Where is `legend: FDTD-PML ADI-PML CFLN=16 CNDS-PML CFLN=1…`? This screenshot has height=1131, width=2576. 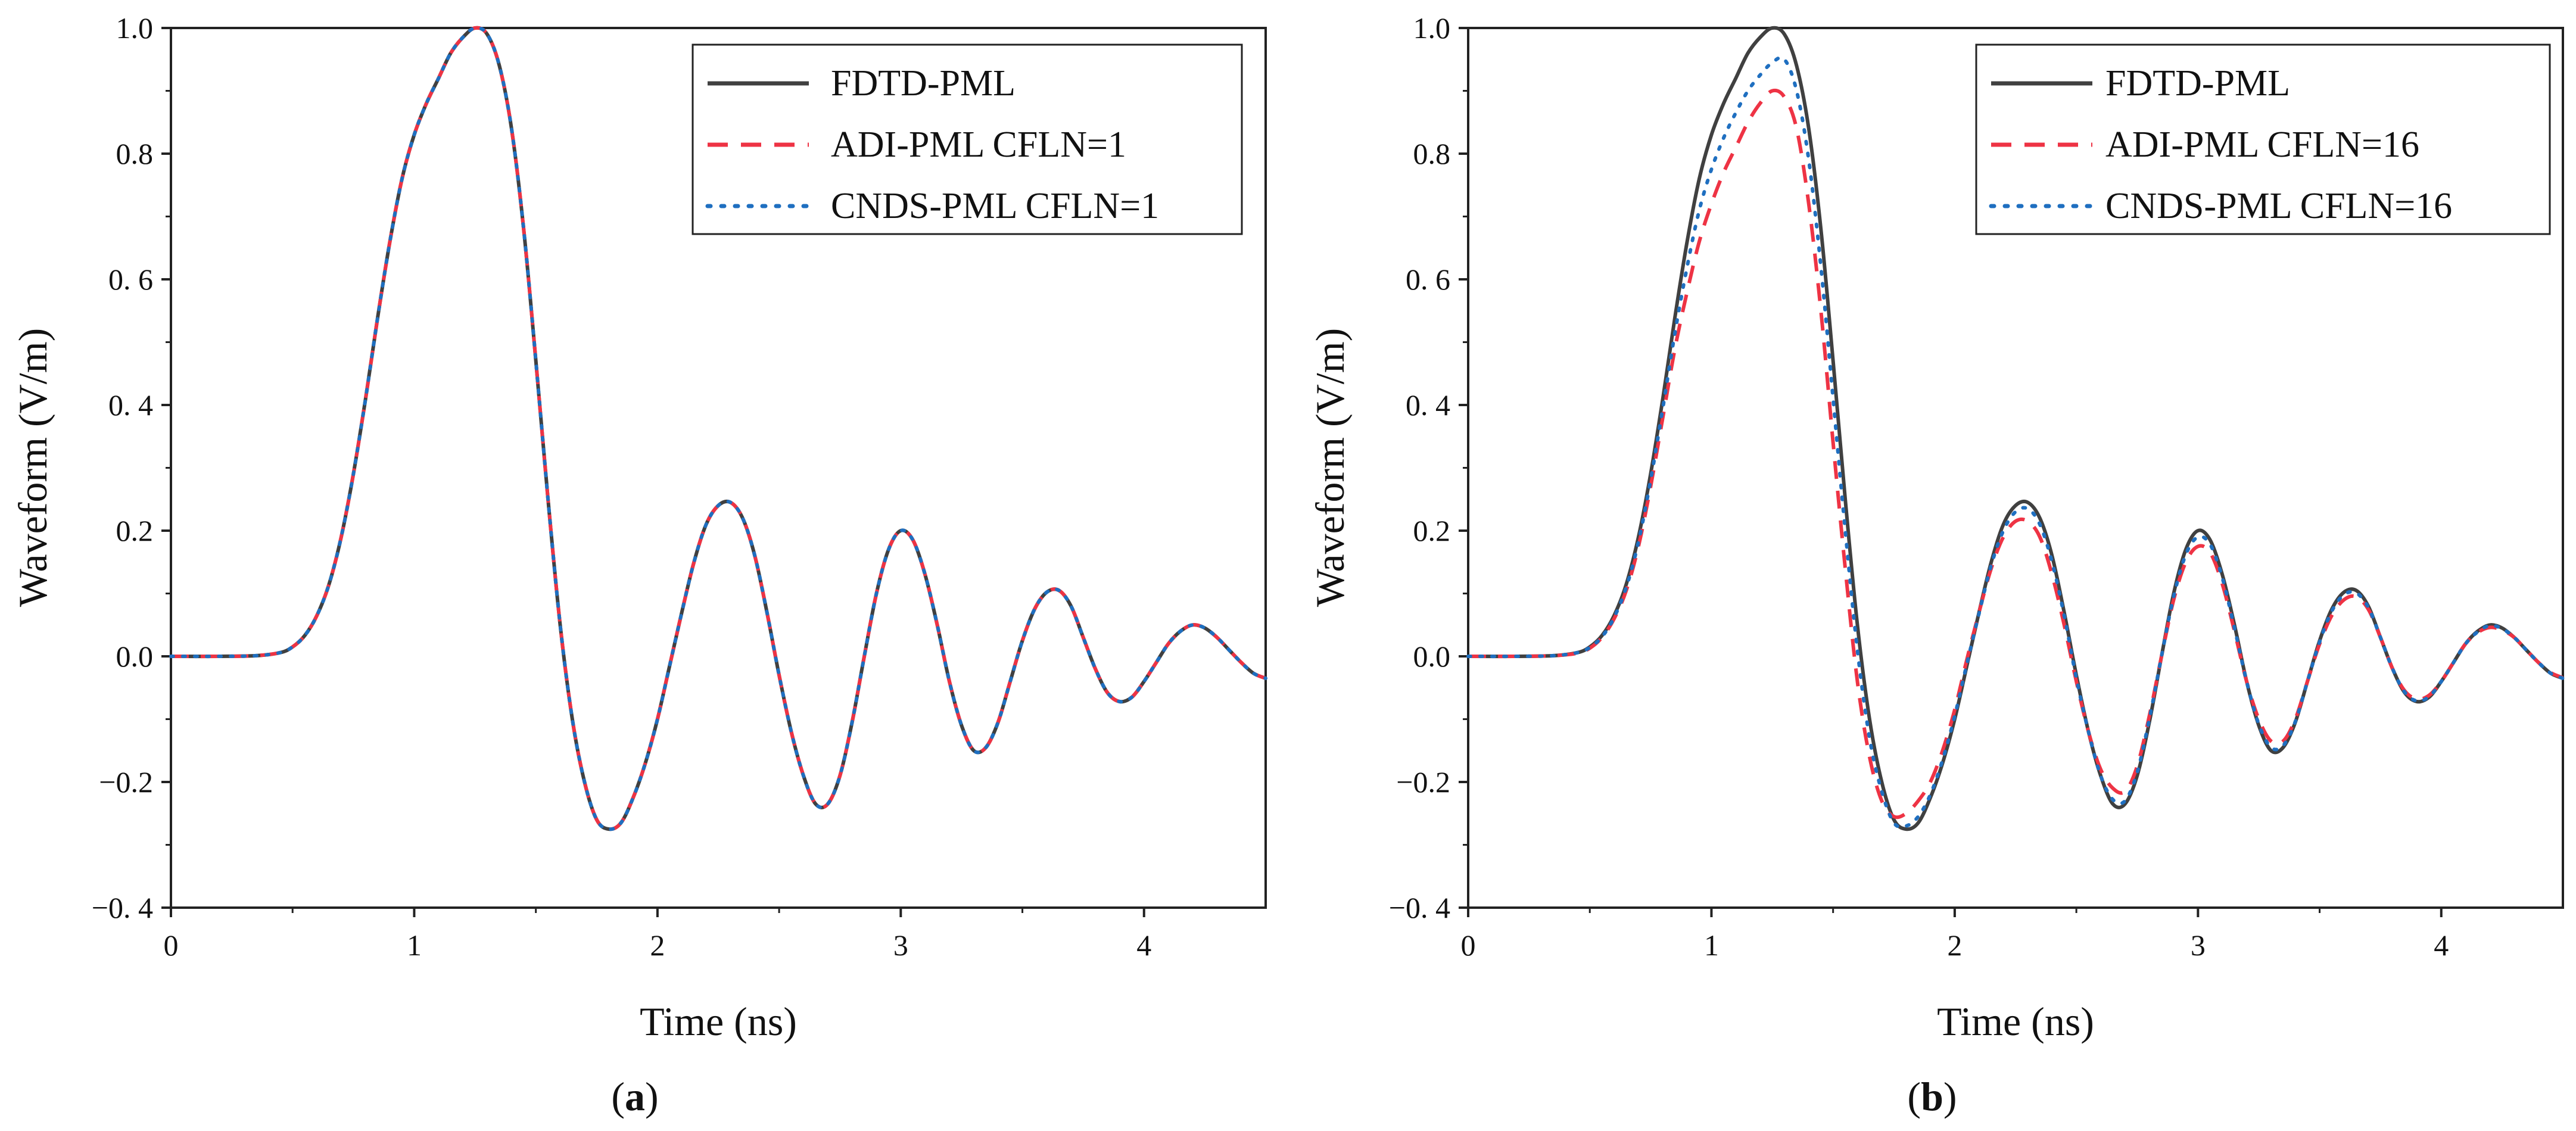 legend: FDTD-PML ADI-PML CFLN=16 CNDS-PML CFLN=1… is located at coordinates (2263, 139).